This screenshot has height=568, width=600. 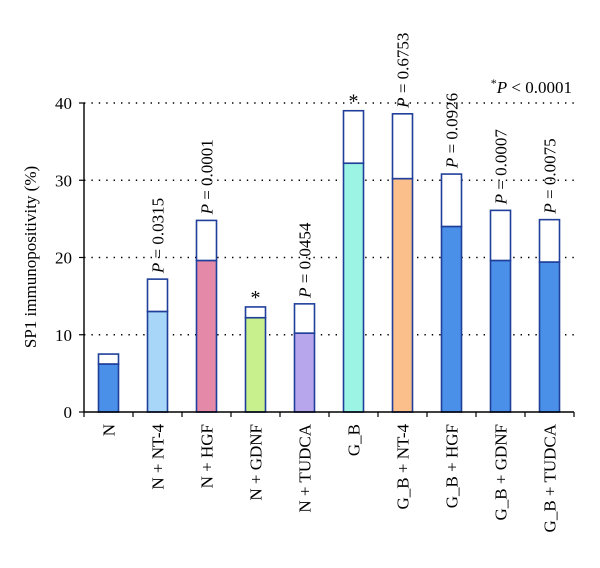 What do you see at coordinates (501, 167) in the screenshot?
I see `p-value-label: P = 0.0007` at bounding box center [501, 167].